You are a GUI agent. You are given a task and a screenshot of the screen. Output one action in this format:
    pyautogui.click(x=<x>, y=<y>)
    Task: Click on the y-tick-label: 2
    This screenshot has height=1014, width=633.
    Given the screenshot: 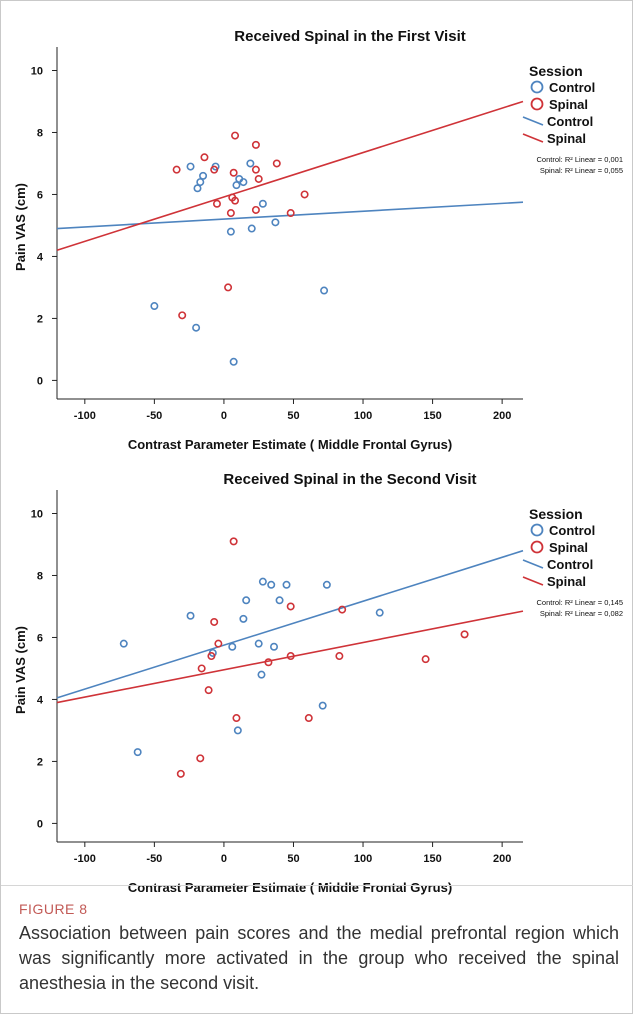 What is the action you would take?
    pyautogui.click(x=40, y=762)
    